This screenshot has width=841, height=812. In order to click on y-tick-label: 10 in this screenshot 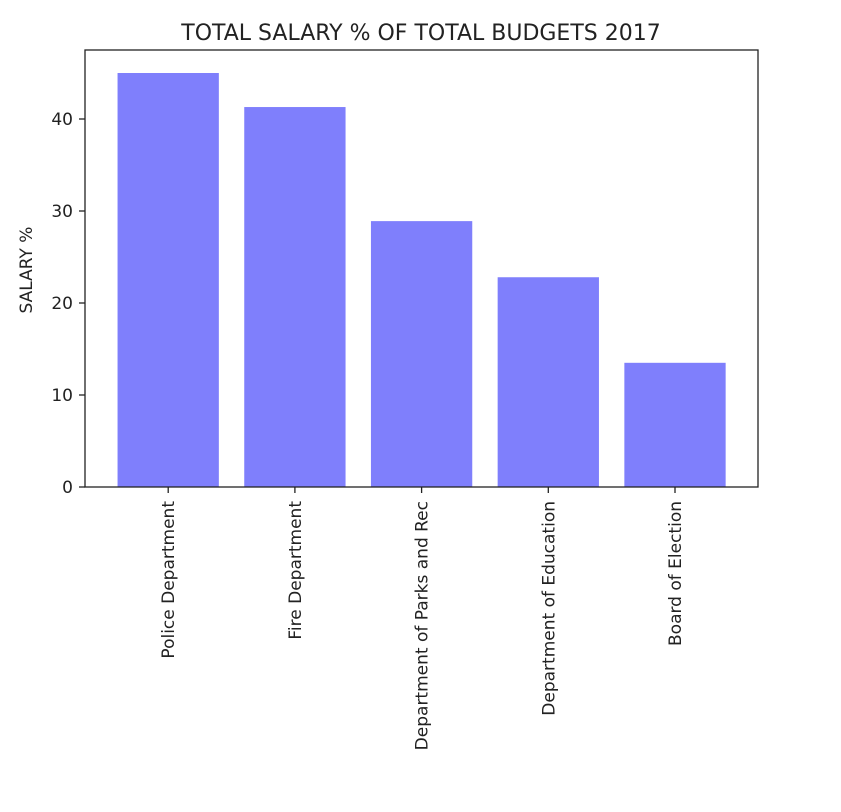, I will do `click(62, 396)`.